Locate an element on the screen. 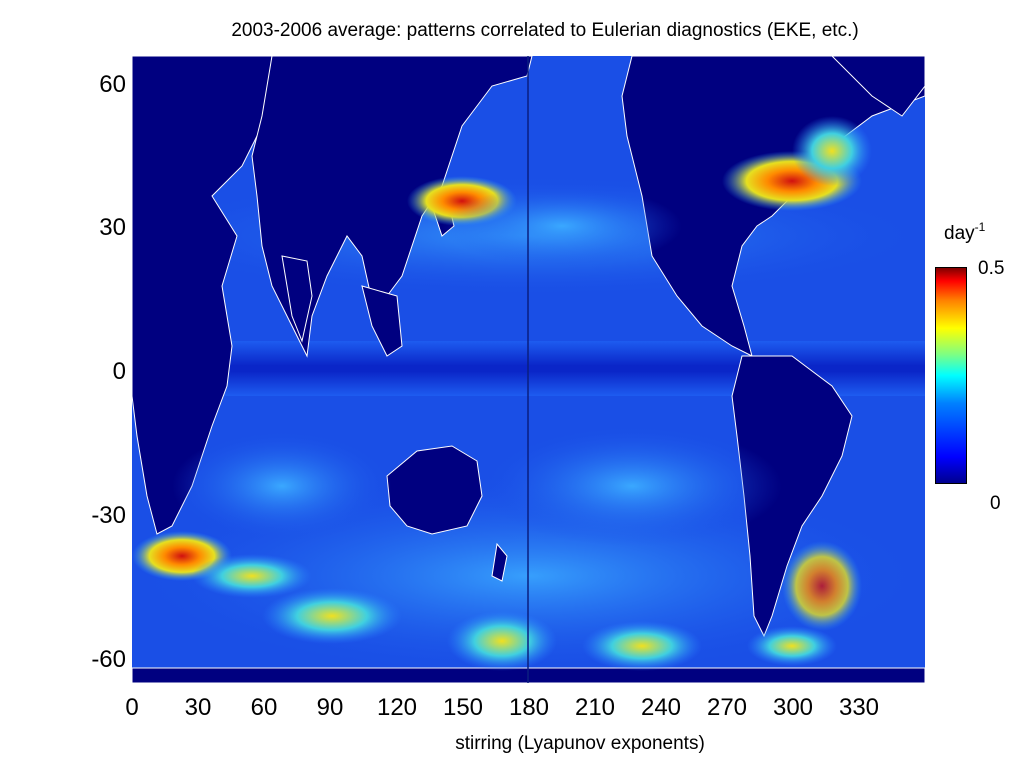 The height and width of the screenshot is (767, 1023). brazil-malvinas-hotspot is located at coordinates (822, 586).